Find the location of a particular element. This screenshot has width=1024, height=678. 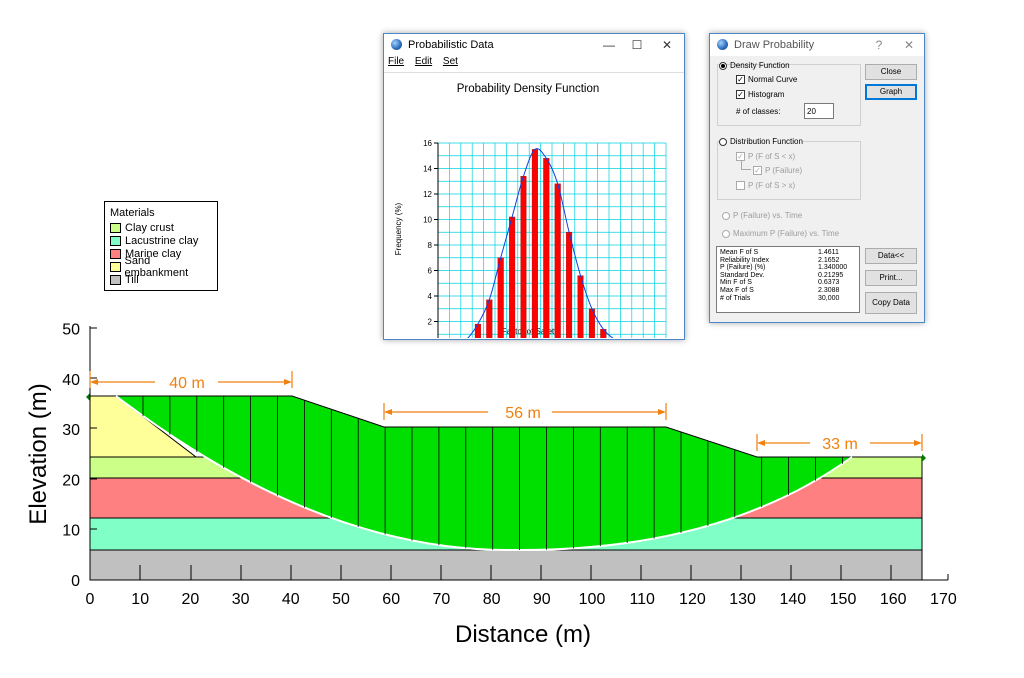

help-button: ? is located at coordinates (879, 45).